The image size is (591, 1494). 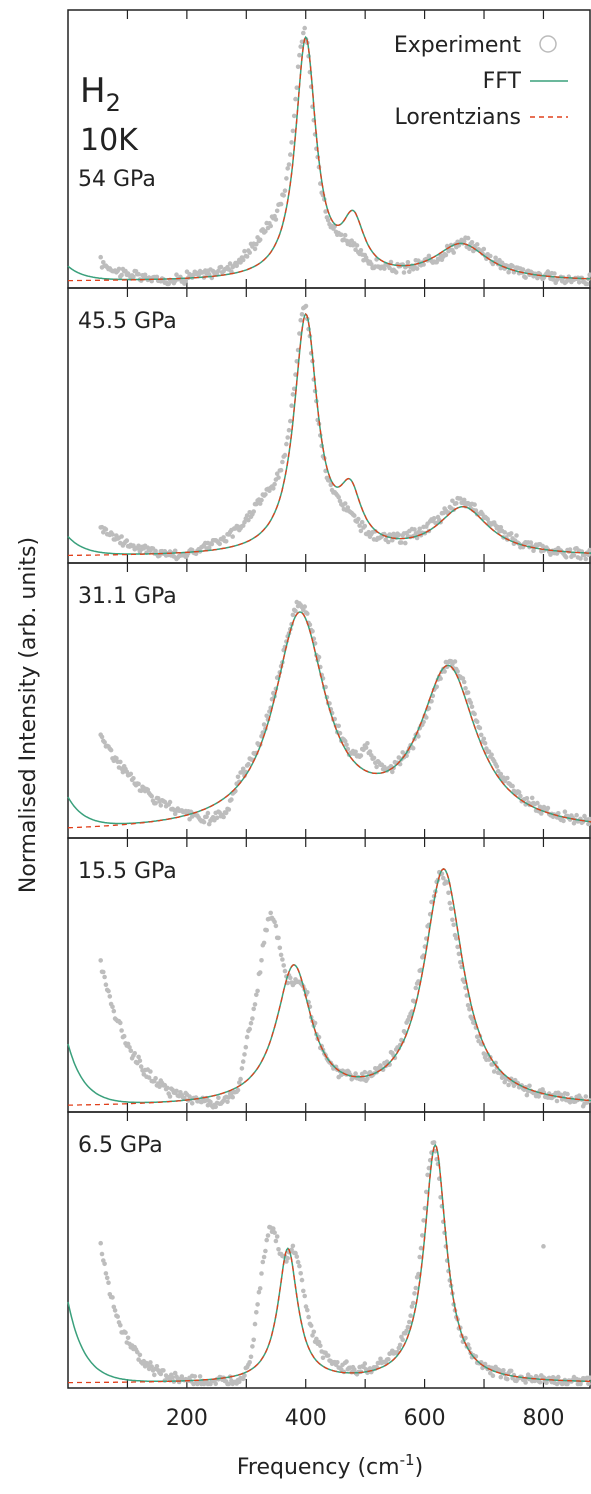 What do you see at coordinates (306, 1418) in the screenshot?
I see `x-tick-label-400: 400` at bounding box center [306, 1418].